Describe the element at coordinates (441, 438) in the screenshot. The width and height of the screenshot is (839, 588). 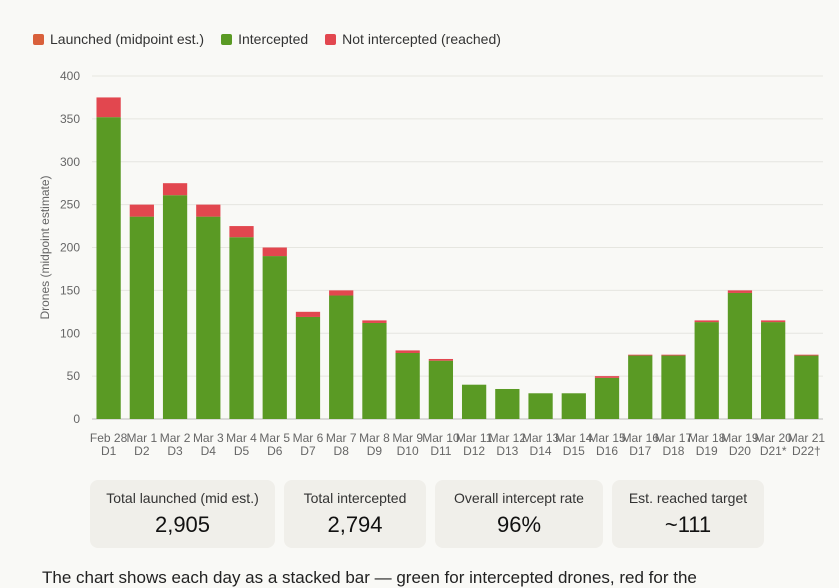
I see `x-tick-date: Mar 10` at that location.